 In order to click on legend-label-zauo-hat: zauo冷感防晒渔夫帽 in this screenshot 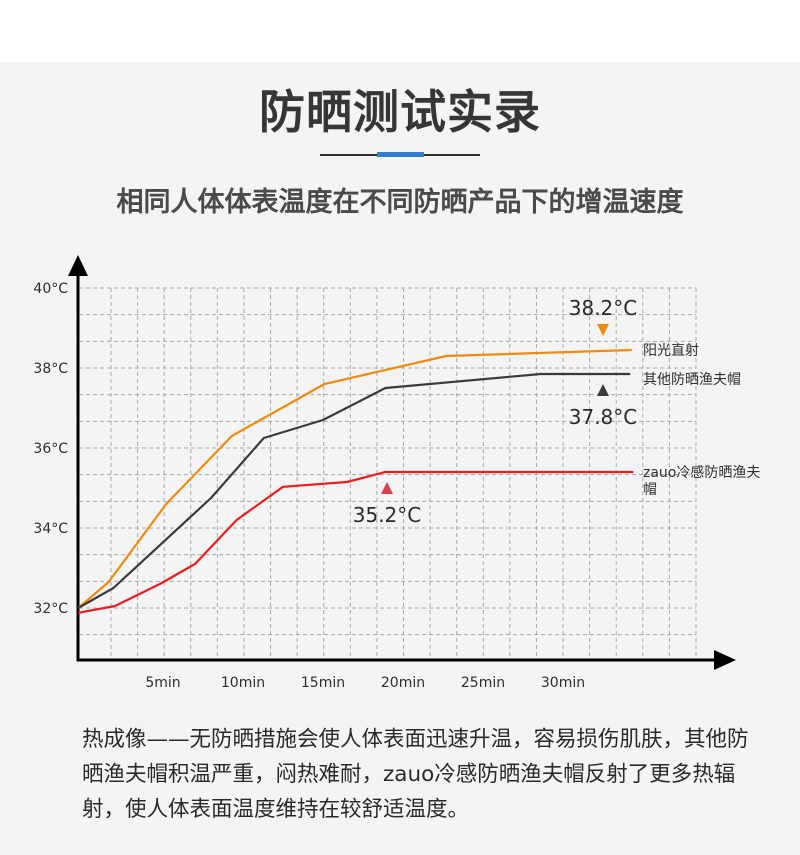, I will do `click(701, 481)`.